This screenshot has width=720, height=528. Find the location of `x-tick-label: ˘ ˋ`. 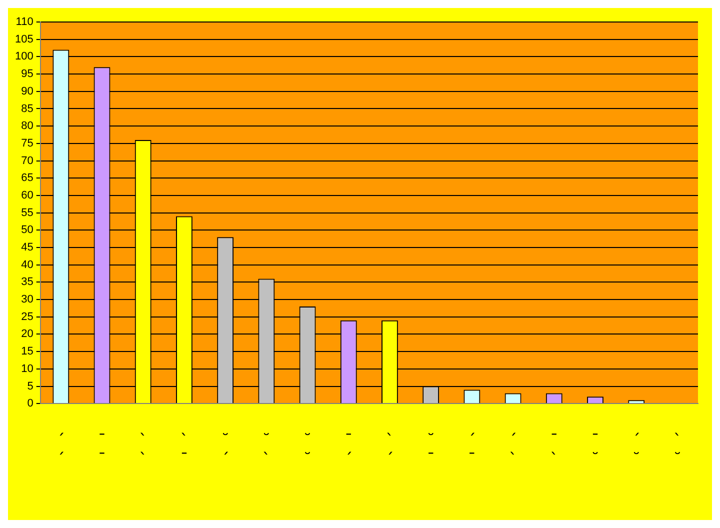

x-tick-label: ˘ ˋ is located at coordinates (266, 449).